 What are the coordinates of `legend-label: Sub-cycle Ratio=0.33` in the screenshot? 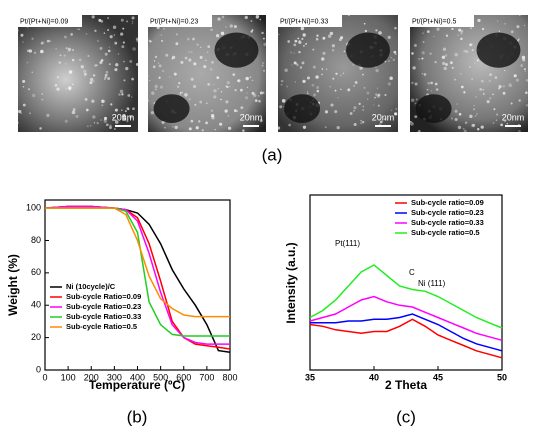 It's located at (103, 316).